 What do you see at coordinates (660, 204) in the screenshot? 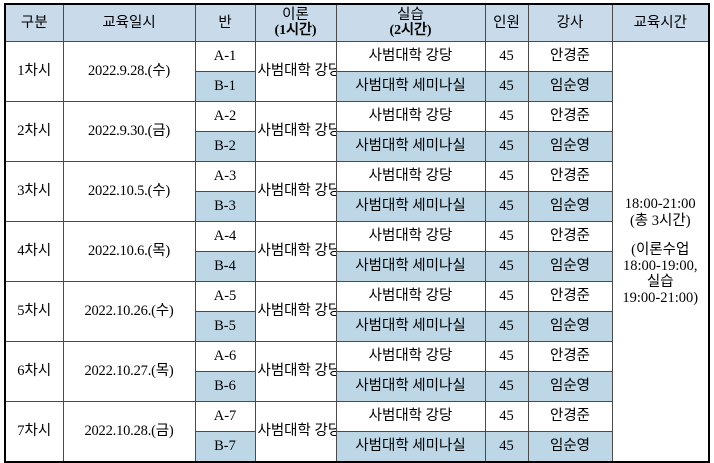
I see `education-time-line1: 18:00-21:00` at bounding box center [660, 204].